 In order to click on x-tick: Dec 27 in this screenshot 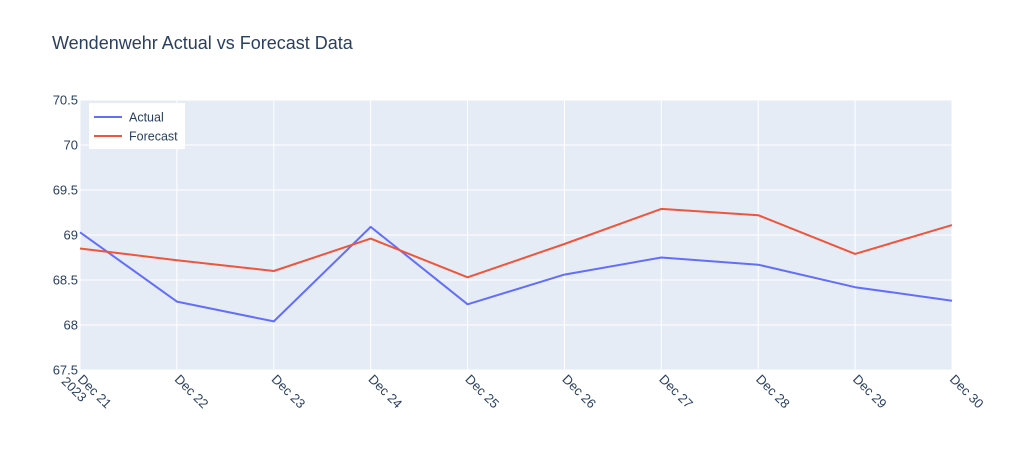, I will do `click(676, 392)`.